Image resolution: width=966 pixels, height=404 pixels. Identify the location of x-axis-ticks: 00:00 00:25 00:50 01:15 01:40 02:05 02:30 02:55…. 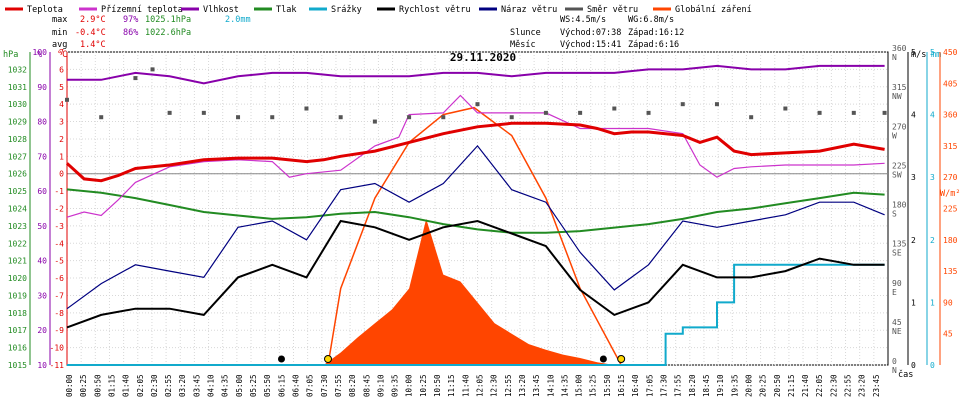
(473, 385).